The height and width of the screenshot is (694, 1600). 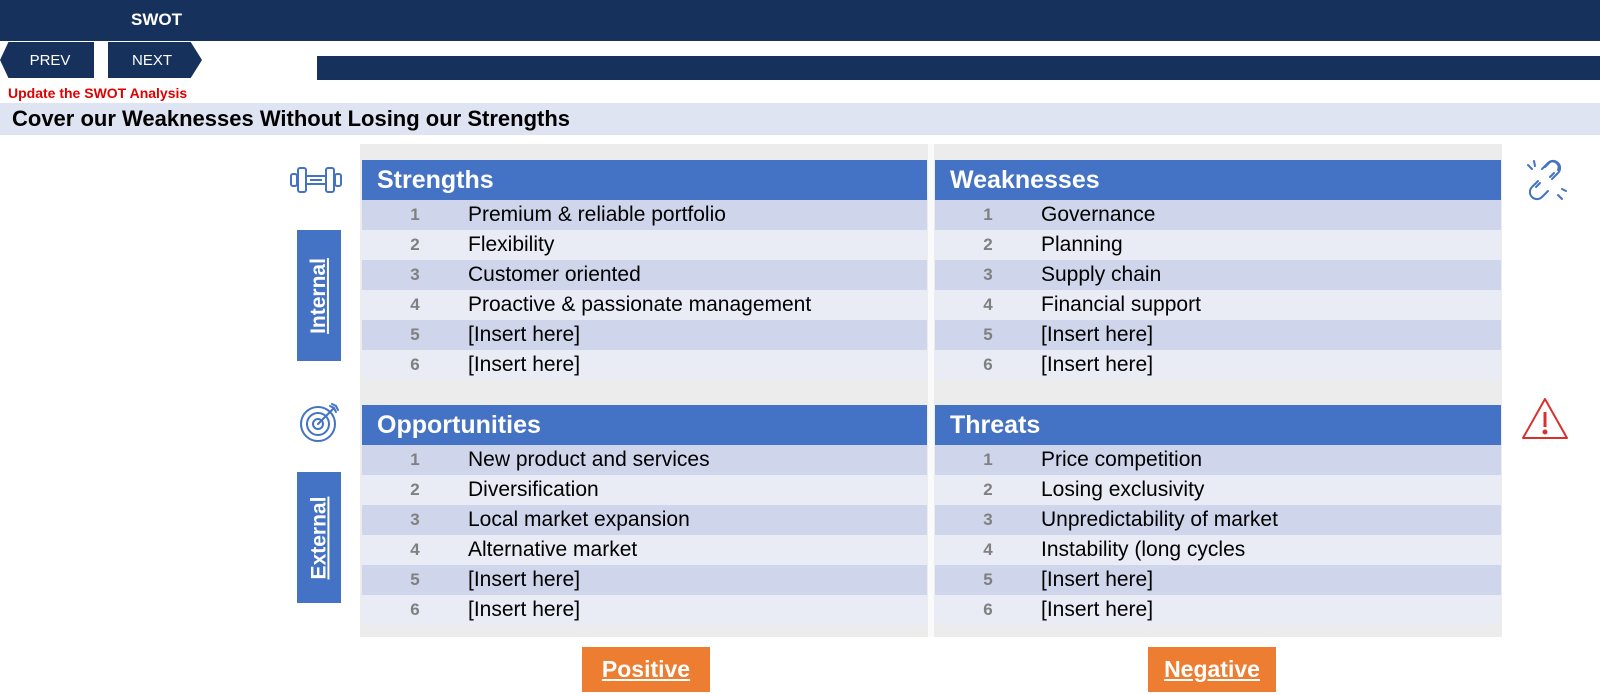 What do you see at coordinates (1159, 519) in the screenshot?
I see `item-text: Unpredictability of market` at bounding box center [1159, 519].